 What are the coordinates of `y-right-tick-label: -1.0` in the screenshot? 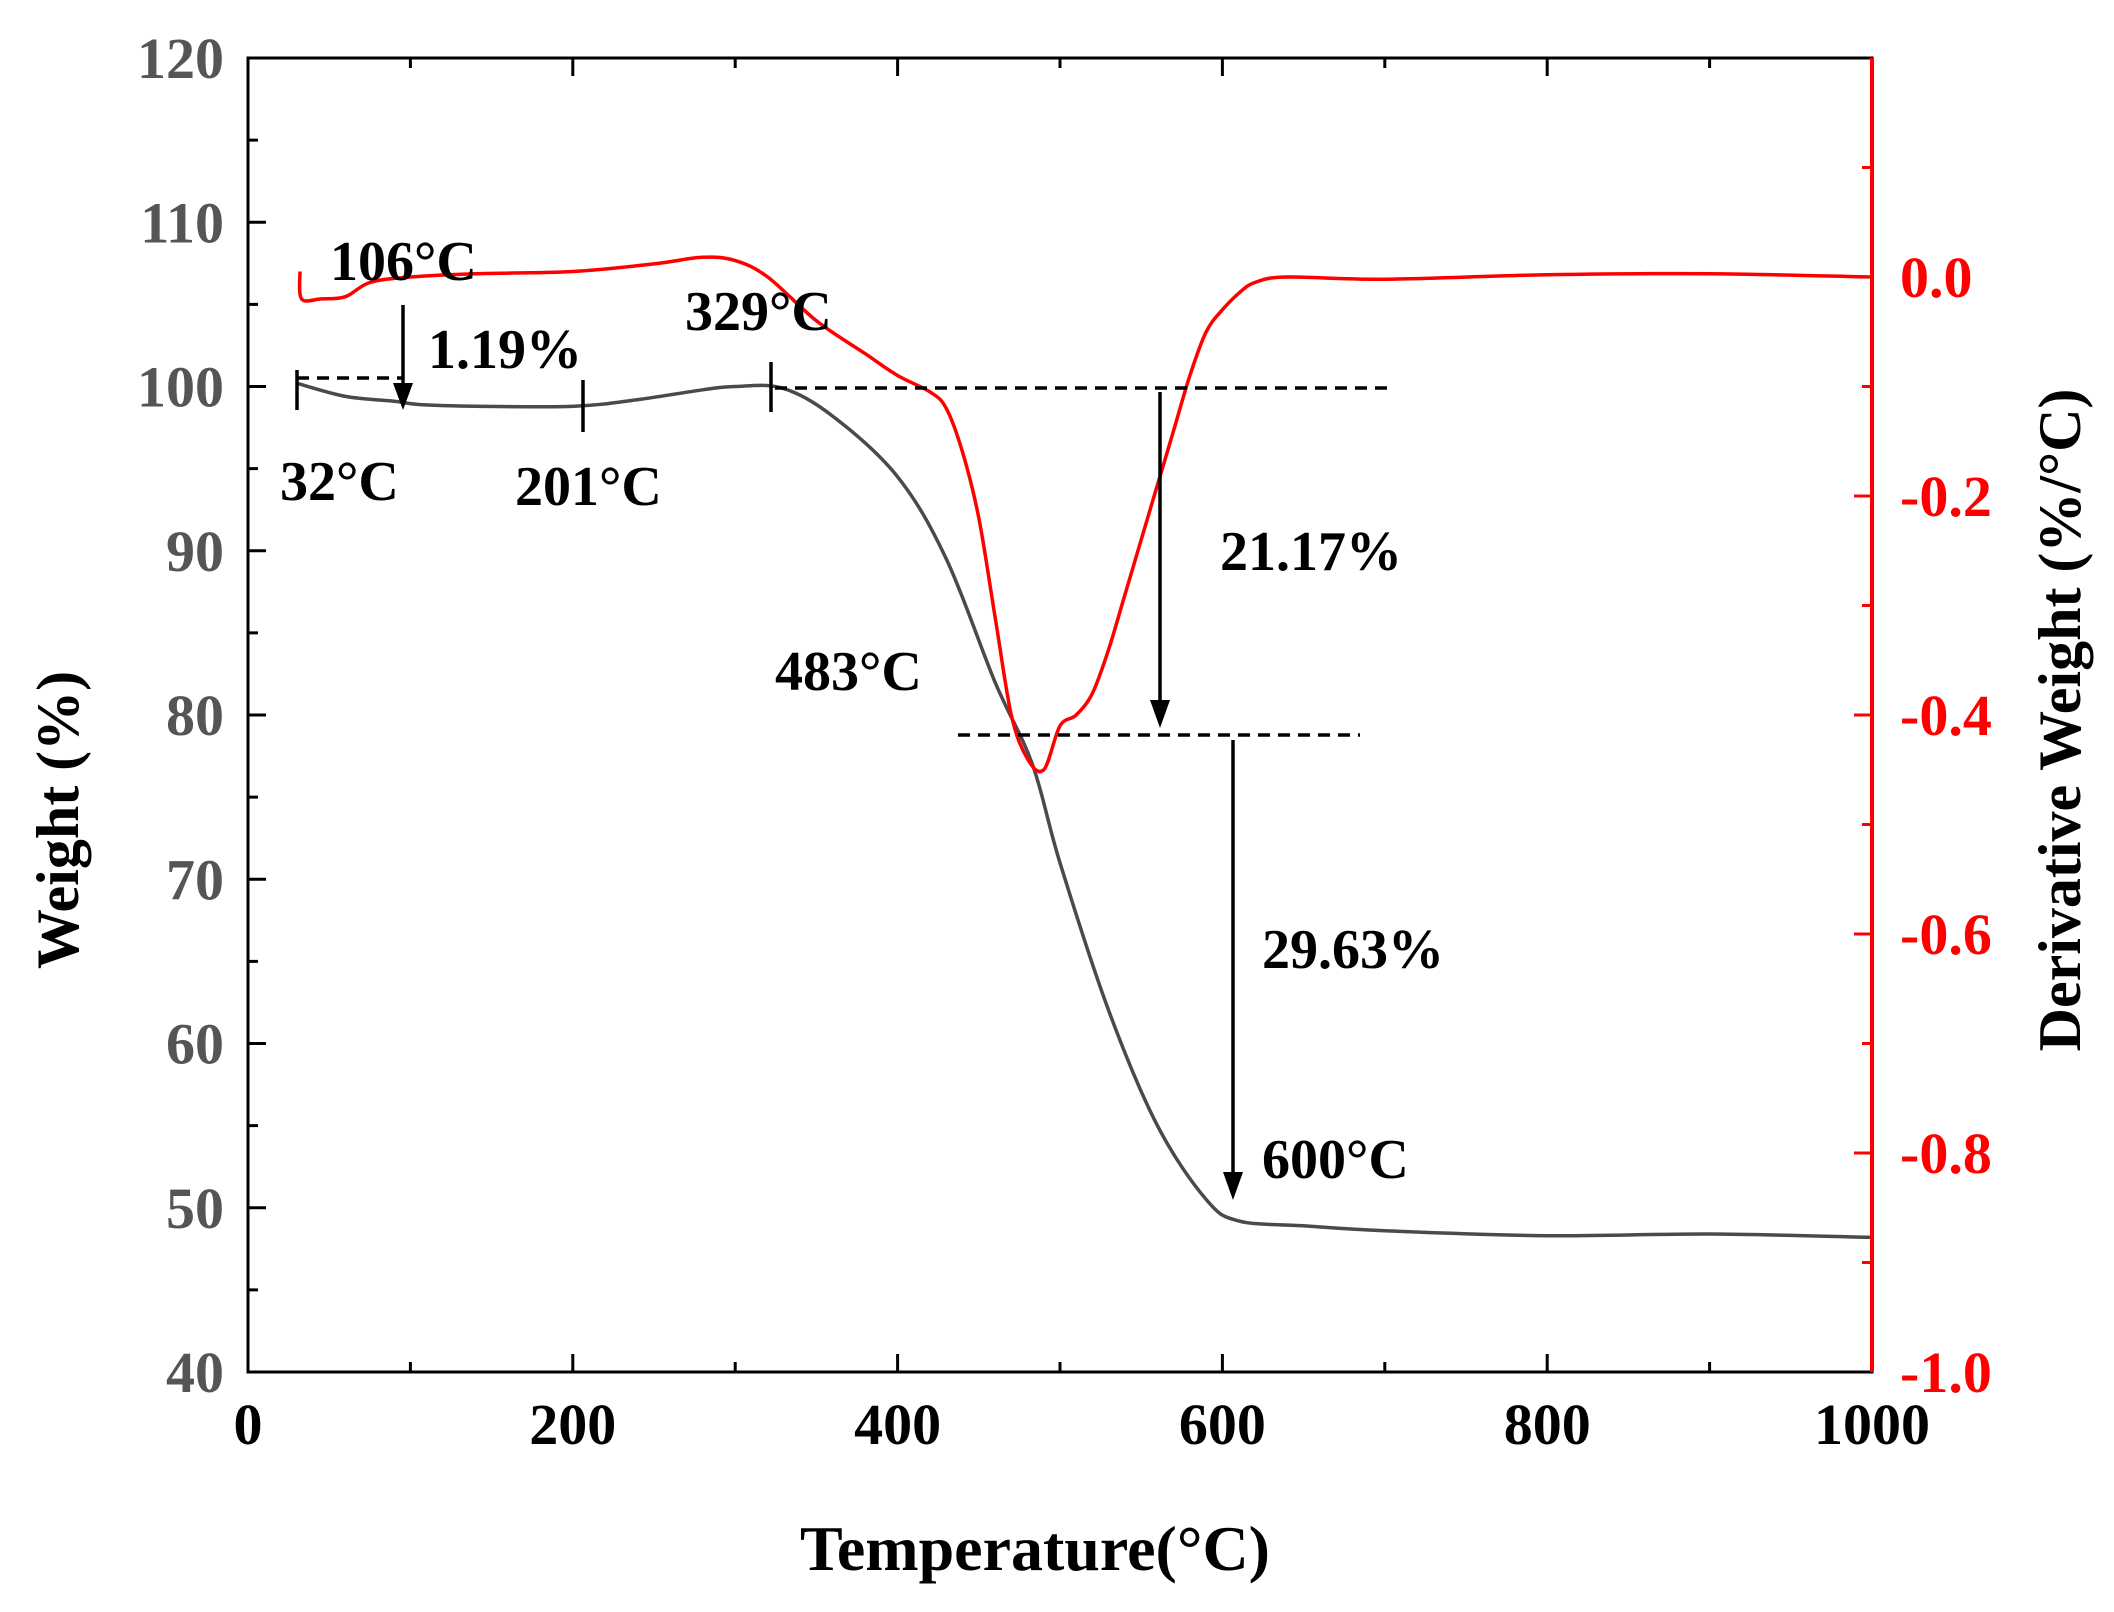 It's located at (1946, 1372).